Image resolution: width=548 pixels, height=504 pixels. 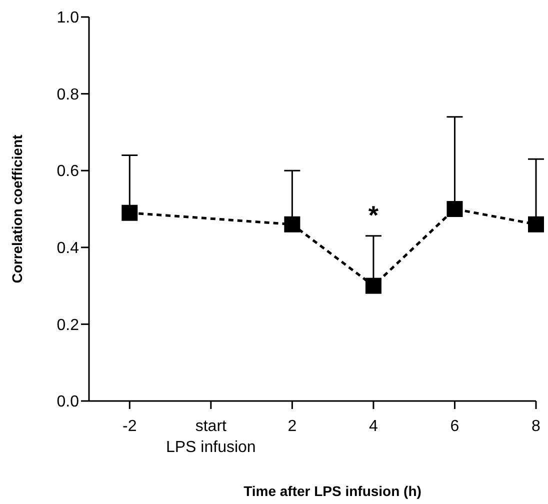 What do you see at coordinates (455, 426) in the screenshot?
I see `x-tick-label: 6` at bounding box center [455, 426].